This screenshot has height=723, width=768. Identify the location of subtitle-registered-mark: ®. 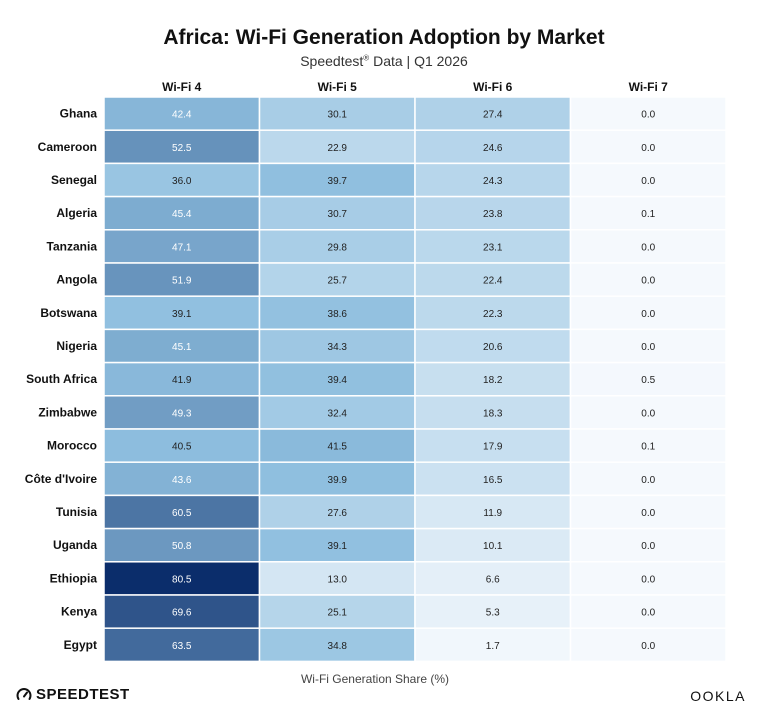
(366, 58).